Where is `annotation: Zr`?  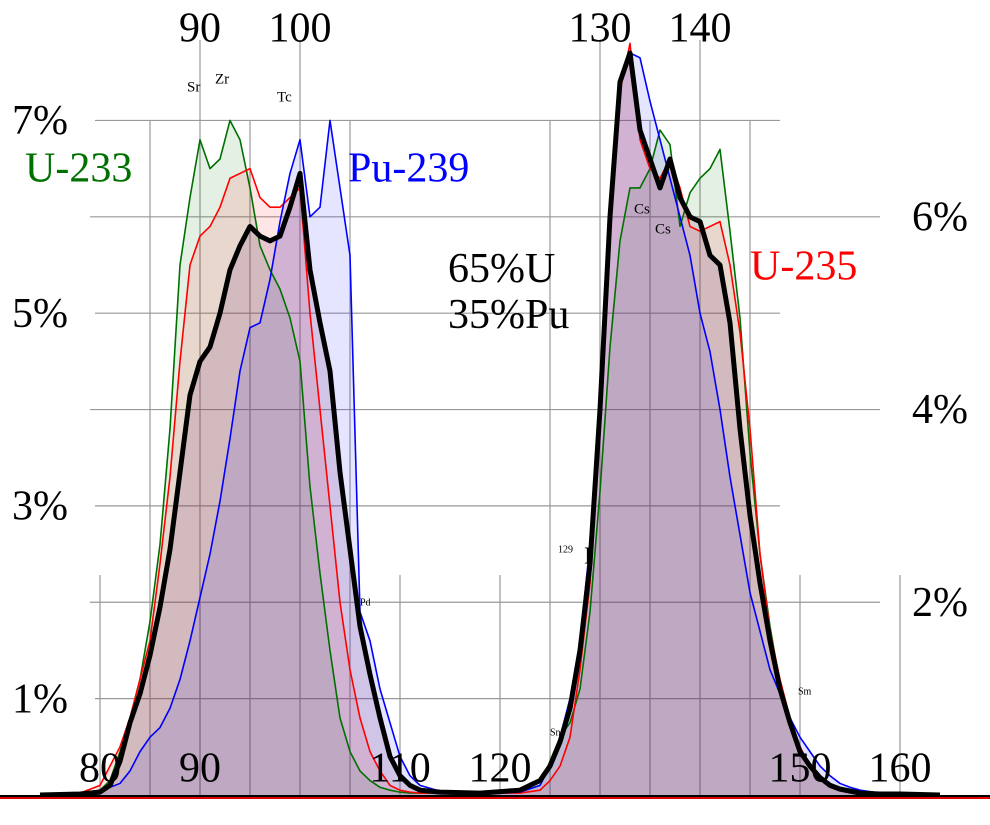 annotation: Zr is located at coordinates (222, 79).